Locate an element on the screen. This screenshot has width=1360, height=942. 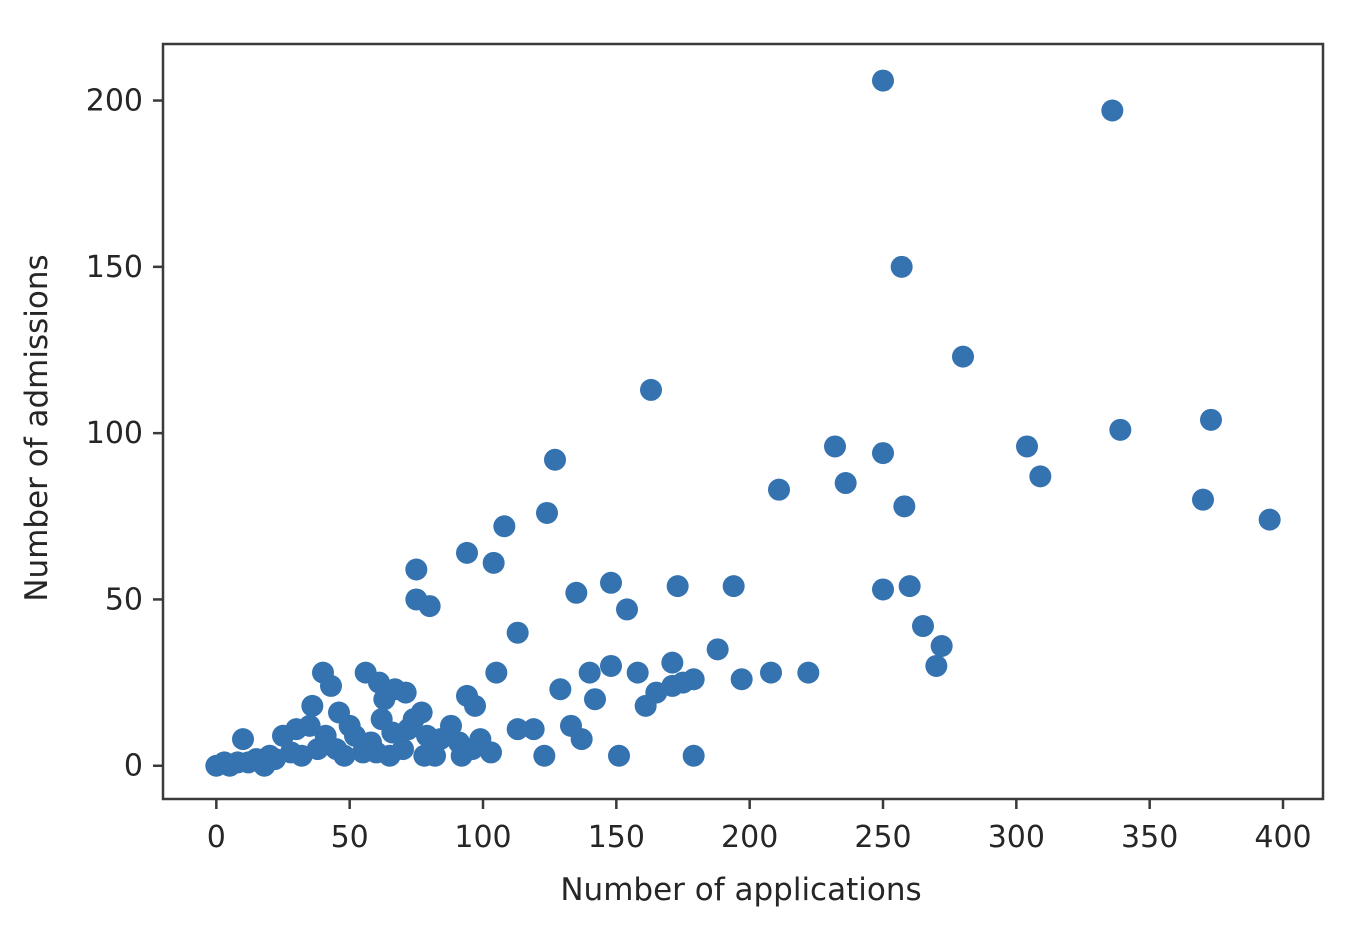
y-tick-label: 200 is located at coordinates (114, 101).